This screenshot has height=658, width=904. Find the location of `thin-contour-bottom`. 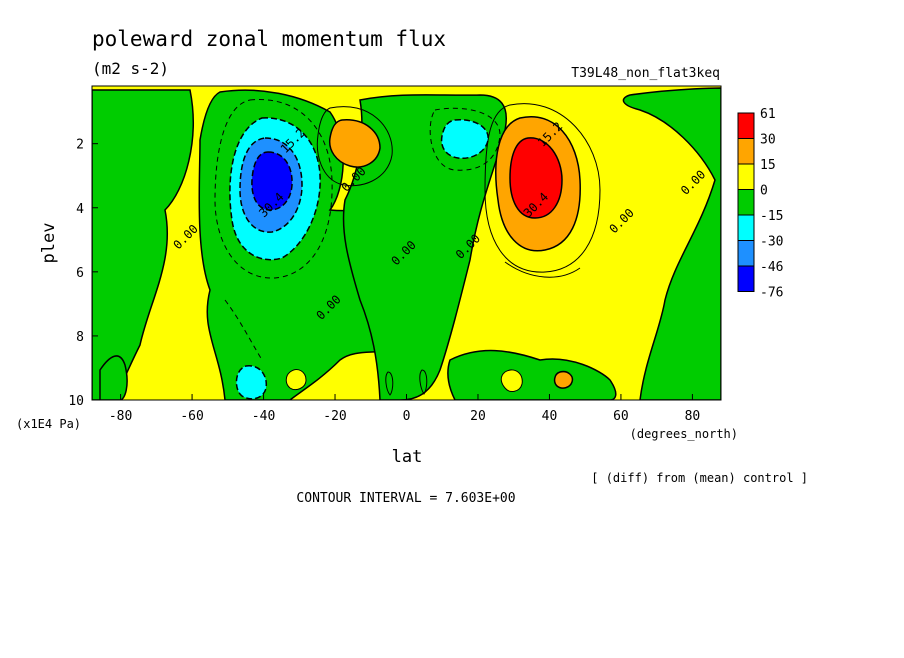

thin-contour-bottom is located at coordinates (389, 383).